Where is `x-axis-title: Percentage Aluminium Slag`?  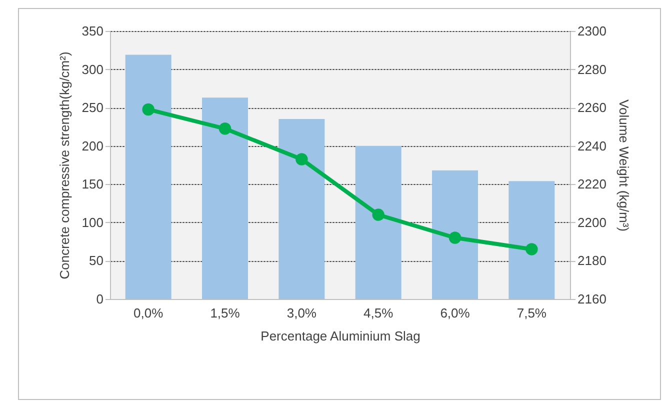 x-axis-title: Percentage Aluminium Slag is located at coordinates (340, 336).